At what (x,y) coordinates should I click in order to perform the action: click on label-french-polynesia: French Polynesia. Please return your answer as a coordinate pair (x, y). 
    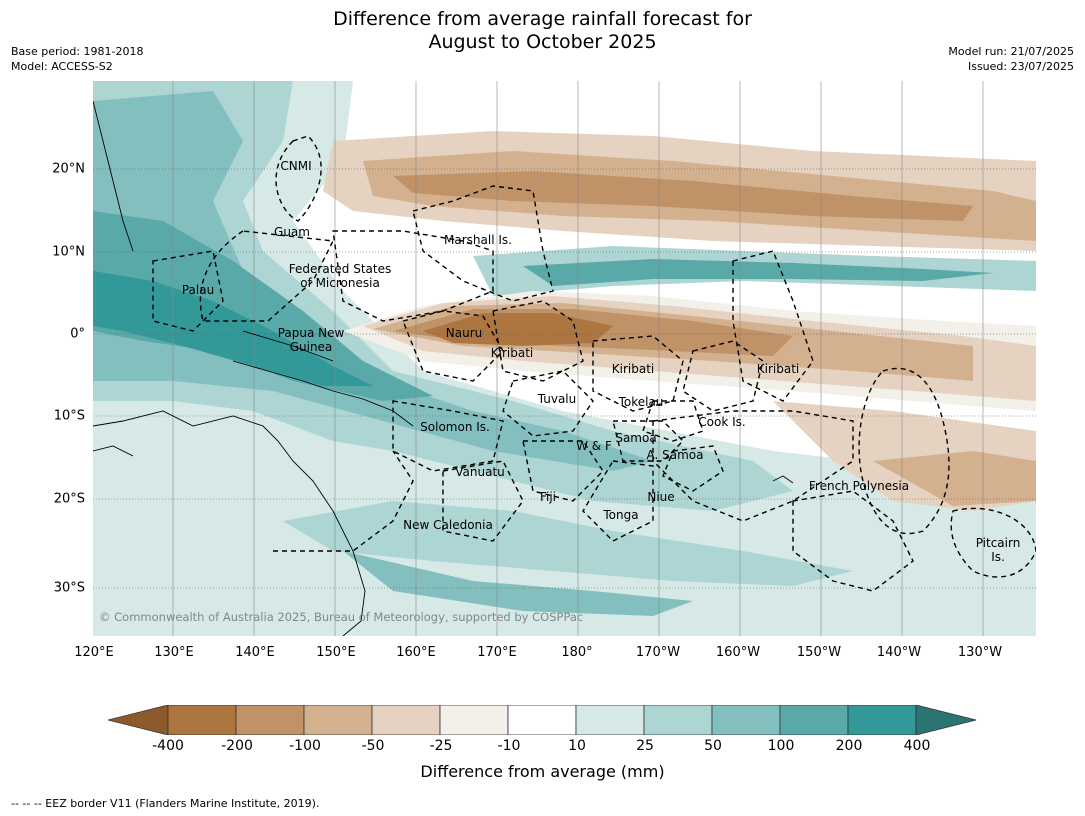
    Looking at the image, I should click on (859, 486).